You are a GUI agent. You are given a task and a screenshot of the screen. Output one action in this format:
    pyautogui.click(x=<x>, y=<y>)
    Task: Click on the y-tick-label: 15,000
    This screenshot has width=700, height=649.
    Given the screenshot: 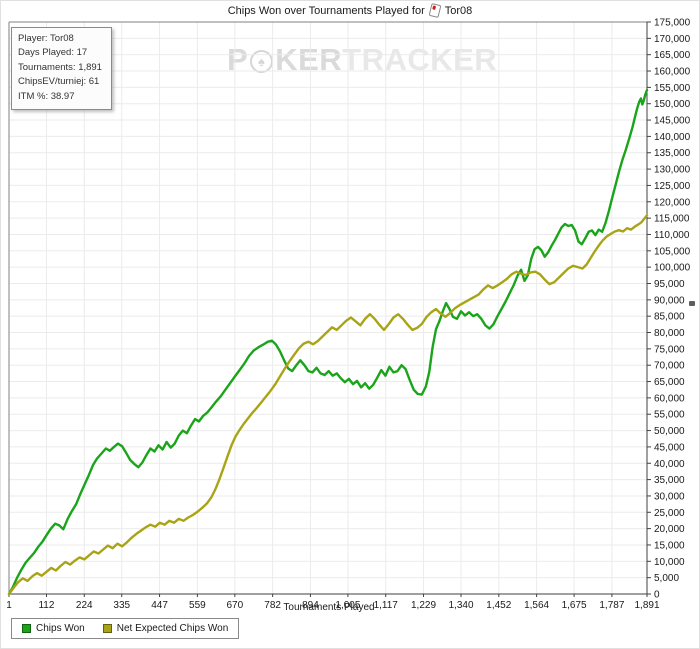 What is the action you would take?
    pyautogui.click(x=669, y=545)
    